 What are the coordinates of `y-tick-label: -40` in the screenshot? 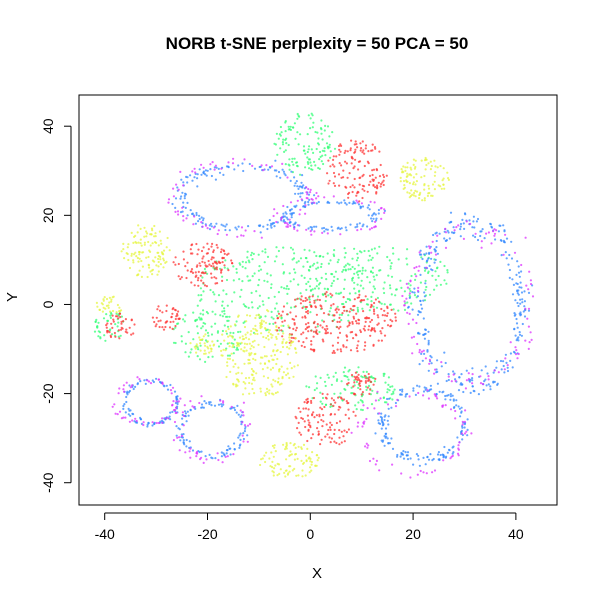 It's located at (48, 482).